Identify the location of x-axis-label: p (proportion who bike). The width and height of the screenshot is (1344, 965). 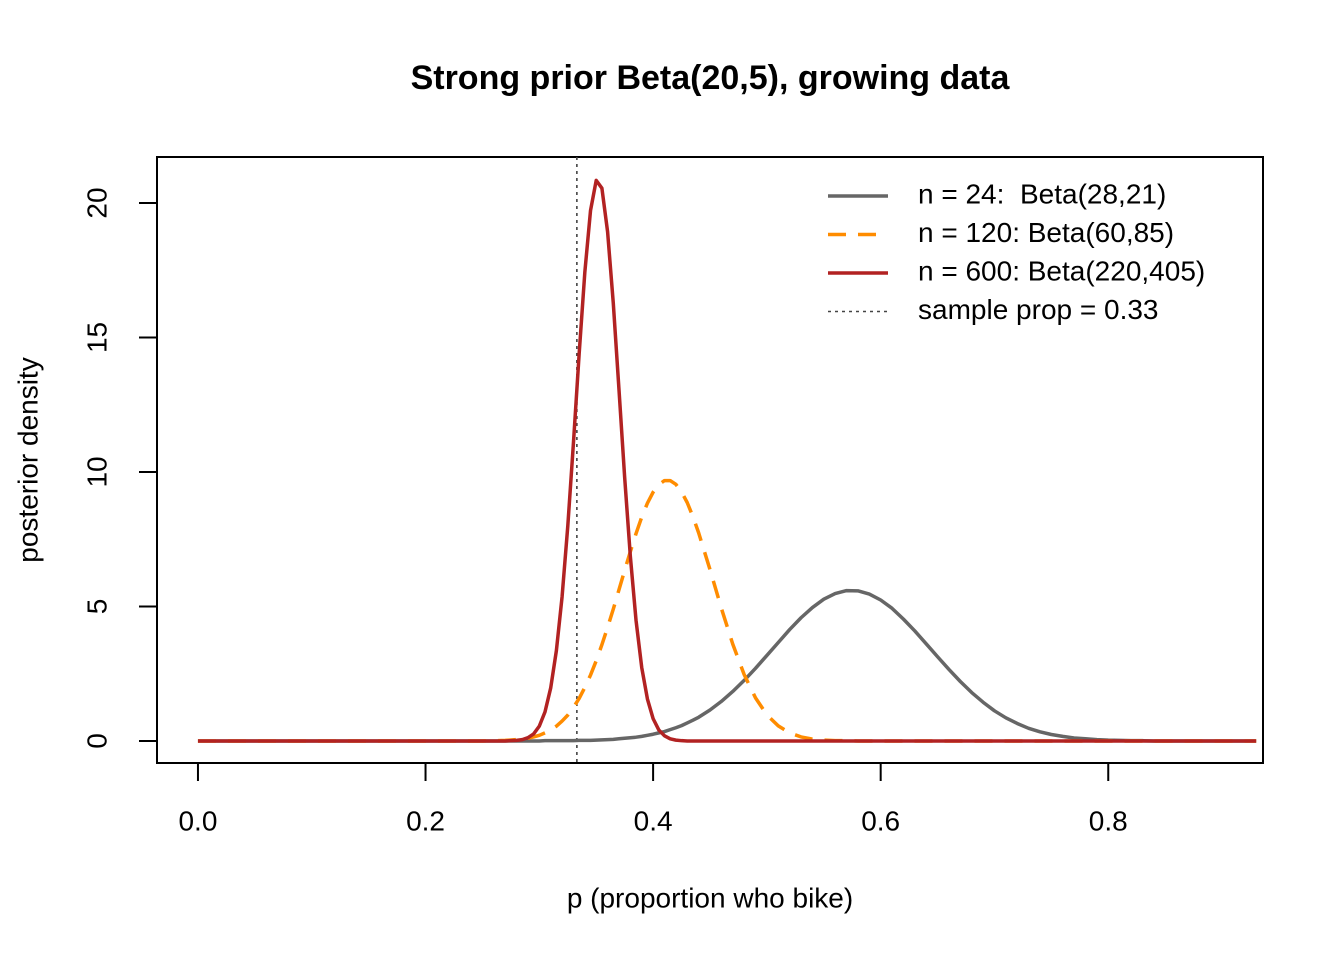
(710, 897).